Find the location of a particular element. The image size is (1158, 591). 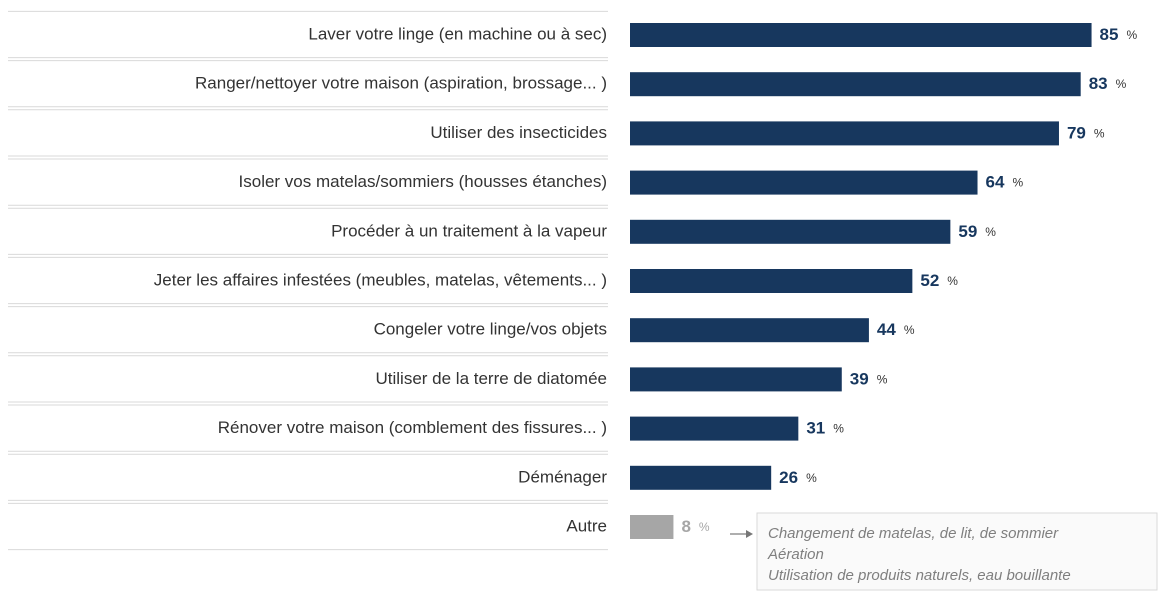

value-number: 59 is located at coordinates (967, 231).